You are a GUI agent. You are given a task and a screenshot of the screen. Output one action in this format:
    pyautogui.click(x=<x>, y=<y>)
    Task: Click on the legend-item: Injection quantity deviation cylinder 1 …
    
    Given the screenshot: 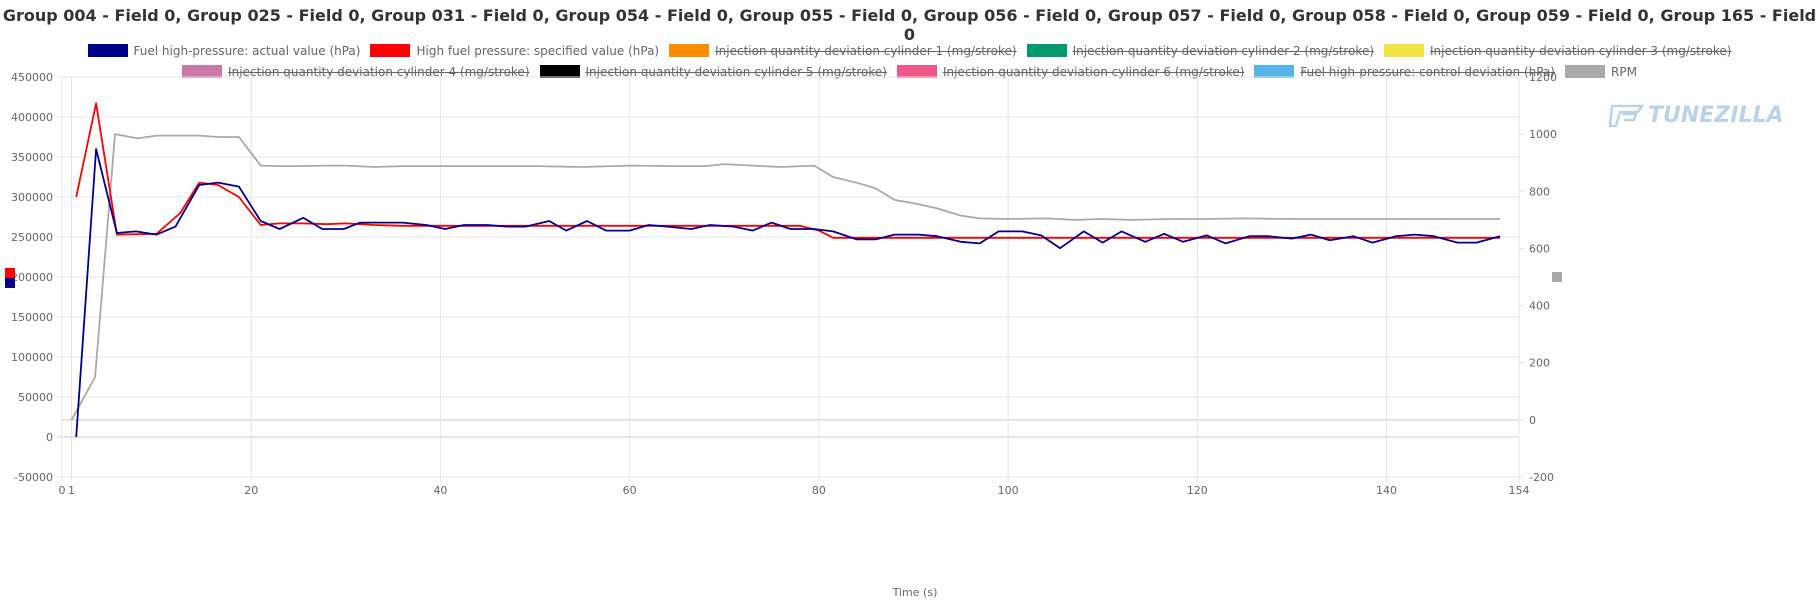 What is the action you would take?
    pyautogui.click(x=843, y=50)
    